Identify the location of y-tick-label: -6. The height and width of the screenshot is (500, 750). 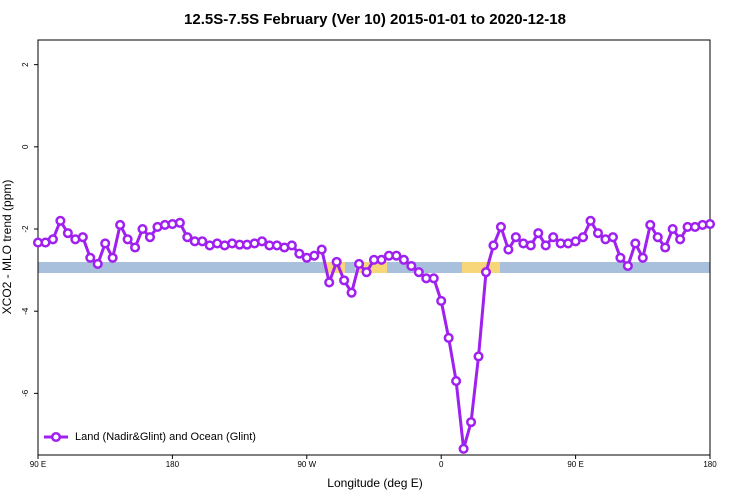
(25, 393).